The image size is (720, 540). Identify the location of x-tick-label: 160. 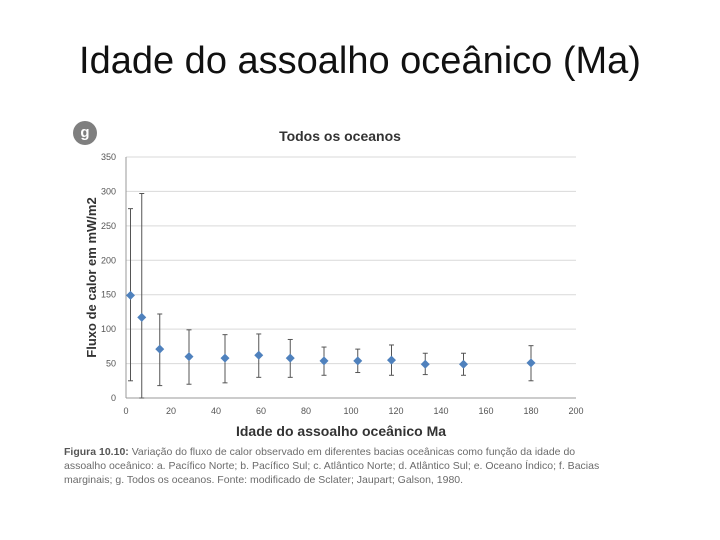
(485, 411).